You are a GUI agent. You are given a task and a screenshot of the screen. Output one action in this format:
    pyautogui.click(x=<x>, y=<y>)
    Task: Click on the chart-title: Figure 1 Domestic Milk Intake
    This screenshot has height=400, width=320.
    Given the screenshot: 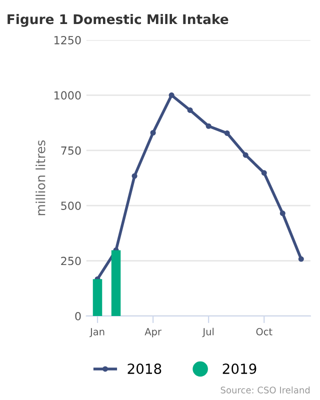 What is the action you would take?
    pyautogui.click(x=118, y=20)
    